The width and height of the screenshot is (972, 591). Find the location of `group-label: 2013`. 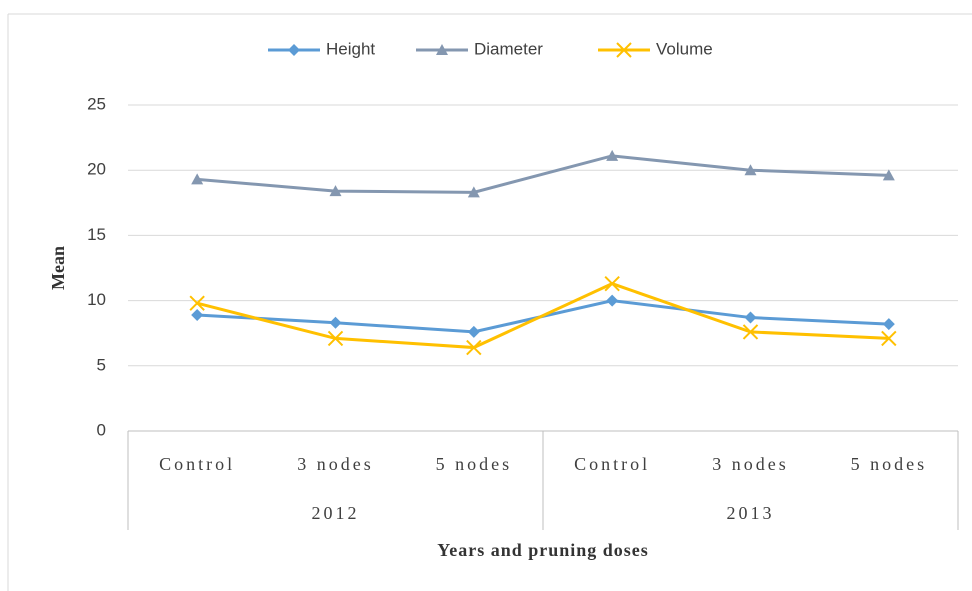

group-label: 2013 is located at coordinates (751, 513).